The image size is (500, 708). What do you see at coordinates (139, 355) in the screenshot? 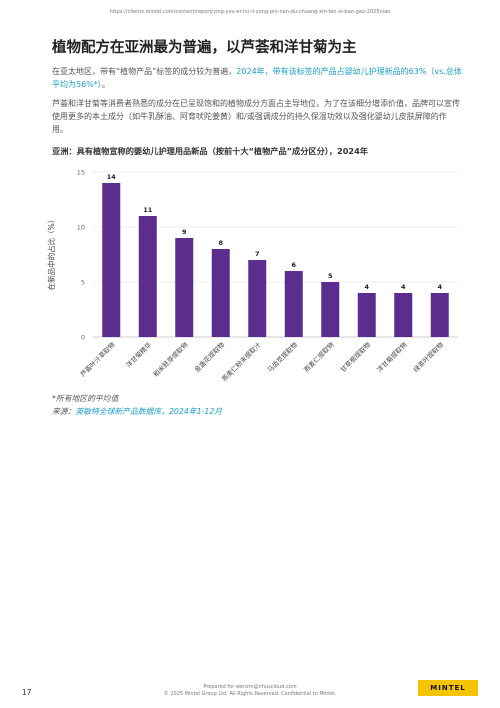
I see `x-tick-label: 洋甘菊精华` at bounding box center [139, 355].